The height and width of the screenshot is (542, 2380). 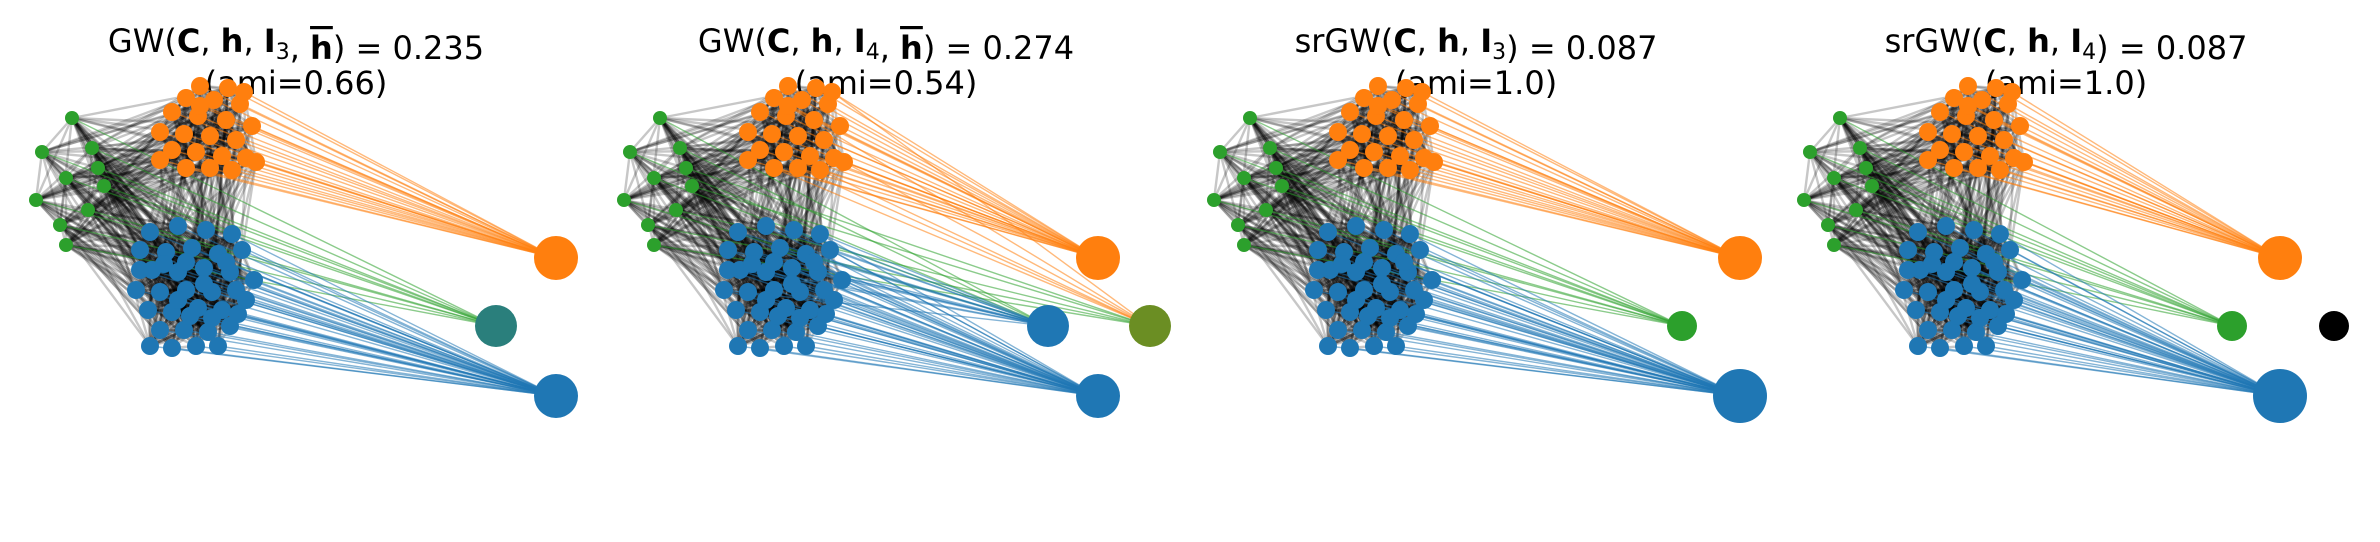 I want to click on panel-title: srGW(C, h, I3) = 0.087, so click(x=1476, y=44).